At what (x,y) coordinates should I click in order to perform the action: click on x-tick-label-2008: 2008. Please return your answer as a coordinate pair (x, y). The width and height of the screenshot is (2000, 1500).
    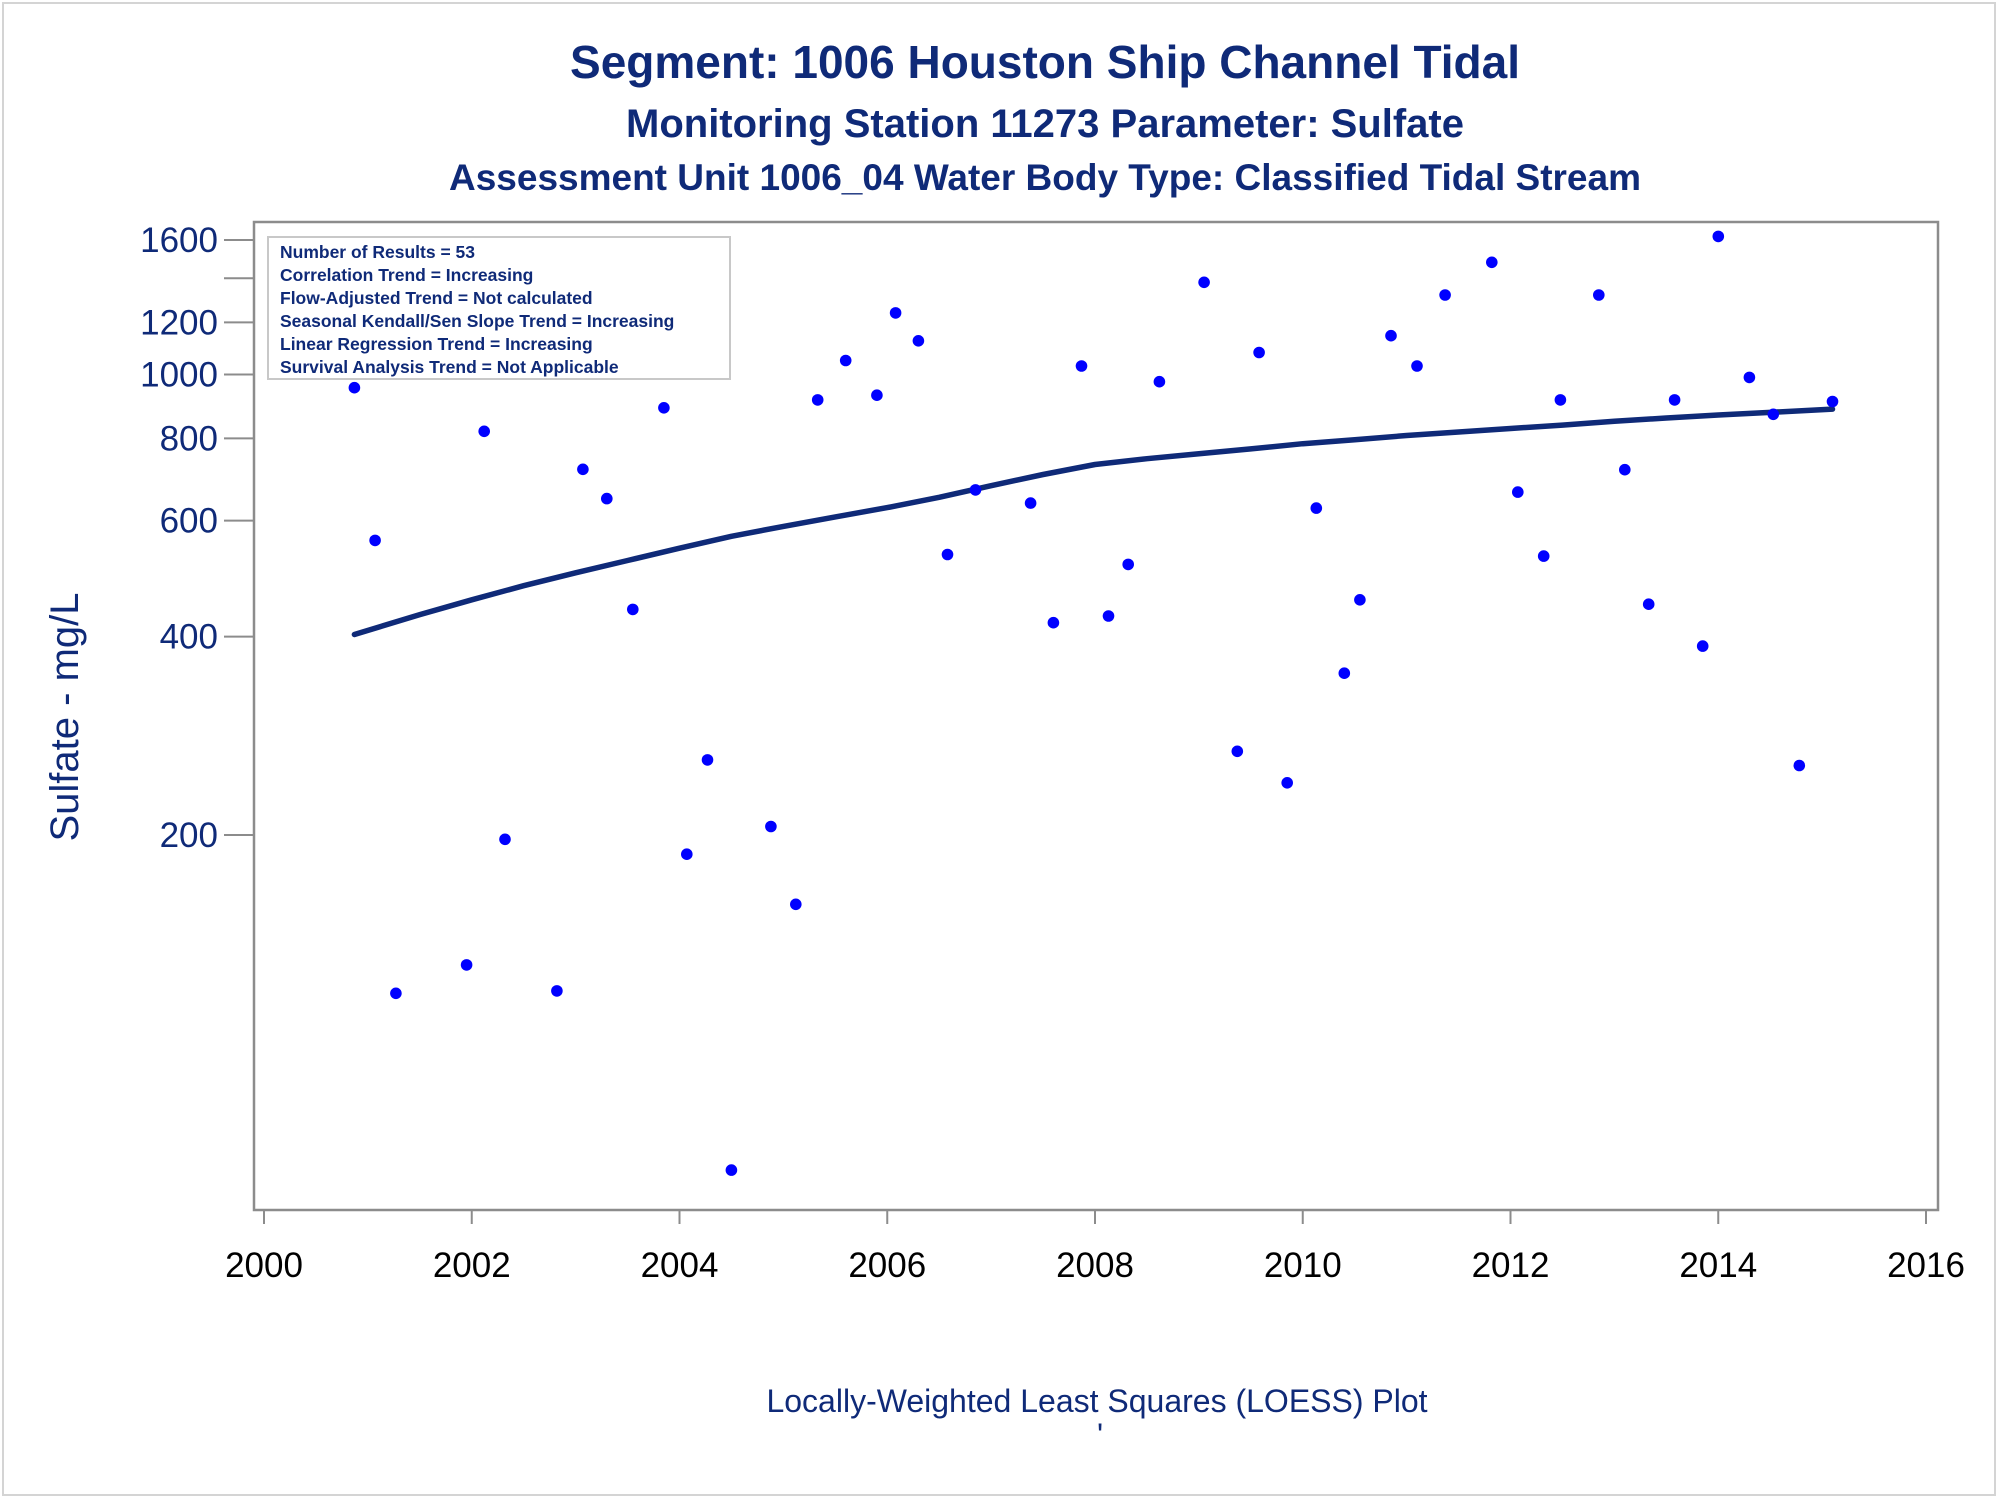
    Looking at the image, I should click on (1095, 1265).